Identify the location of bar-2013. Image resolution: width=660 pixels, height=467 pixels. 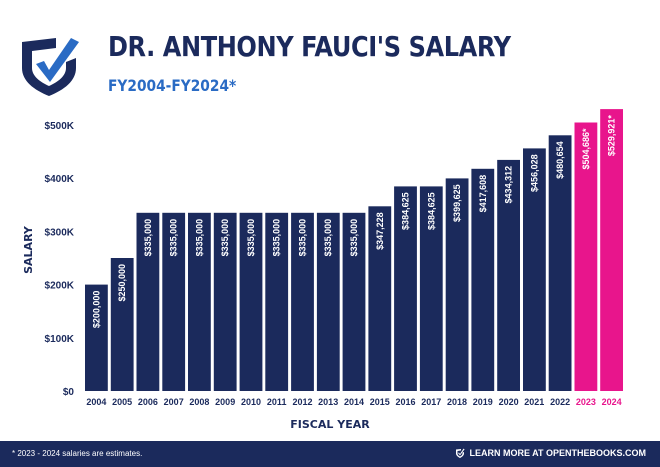
(328, 301).